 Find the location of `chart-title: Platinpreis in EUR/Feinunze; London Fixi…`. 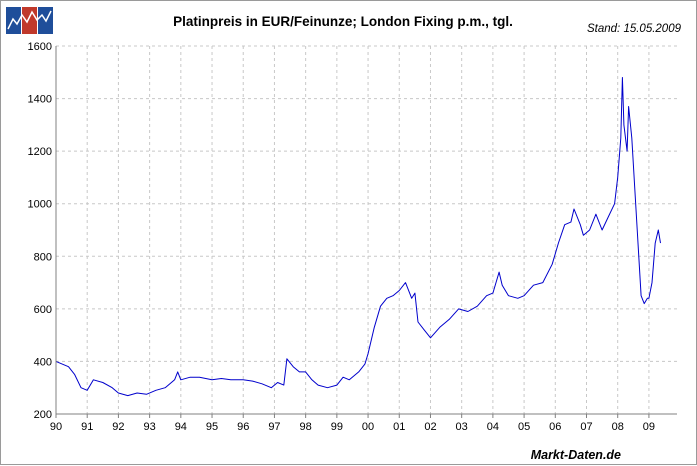

chart-title: Platinpreis in EUR/Feinunze; London Fixi… is located at coordinates (343, 21).